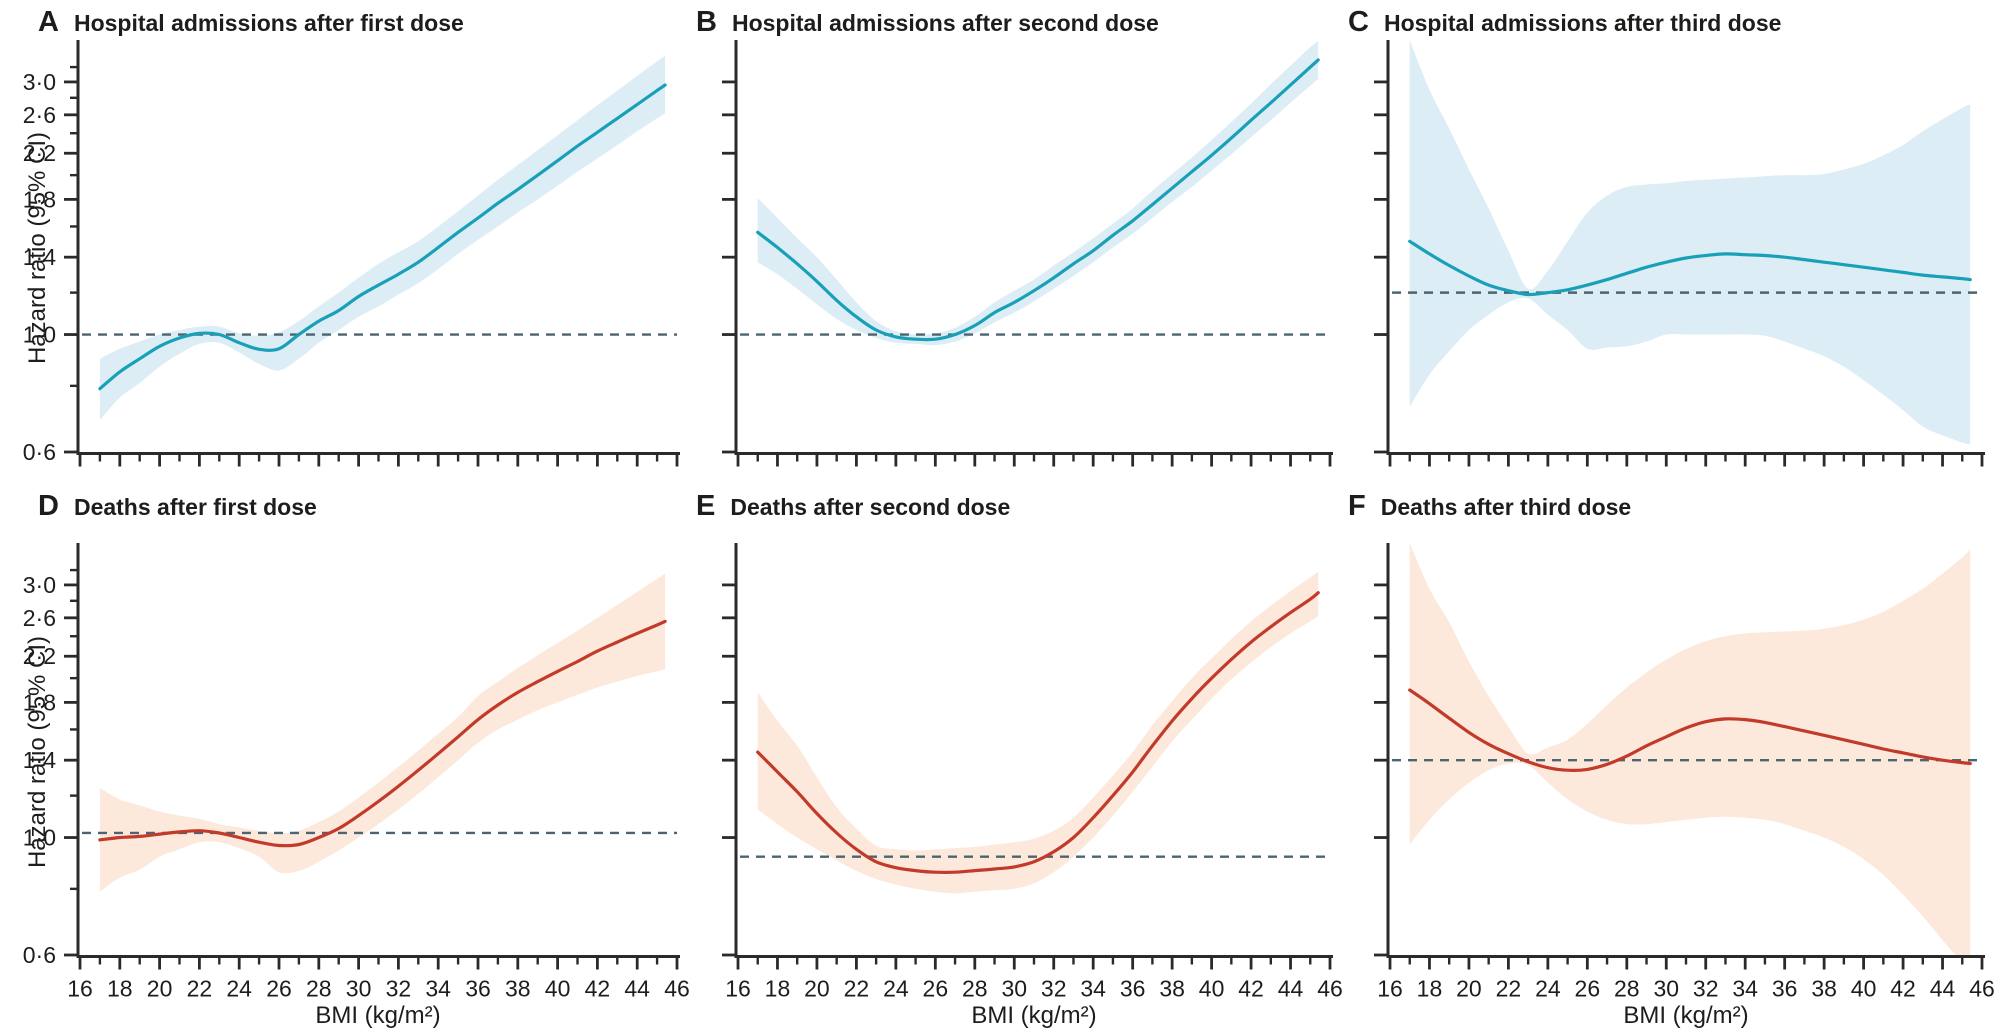  I want to click on panel-a-title: A Hospital admissions after first dose, so click(251, 22).